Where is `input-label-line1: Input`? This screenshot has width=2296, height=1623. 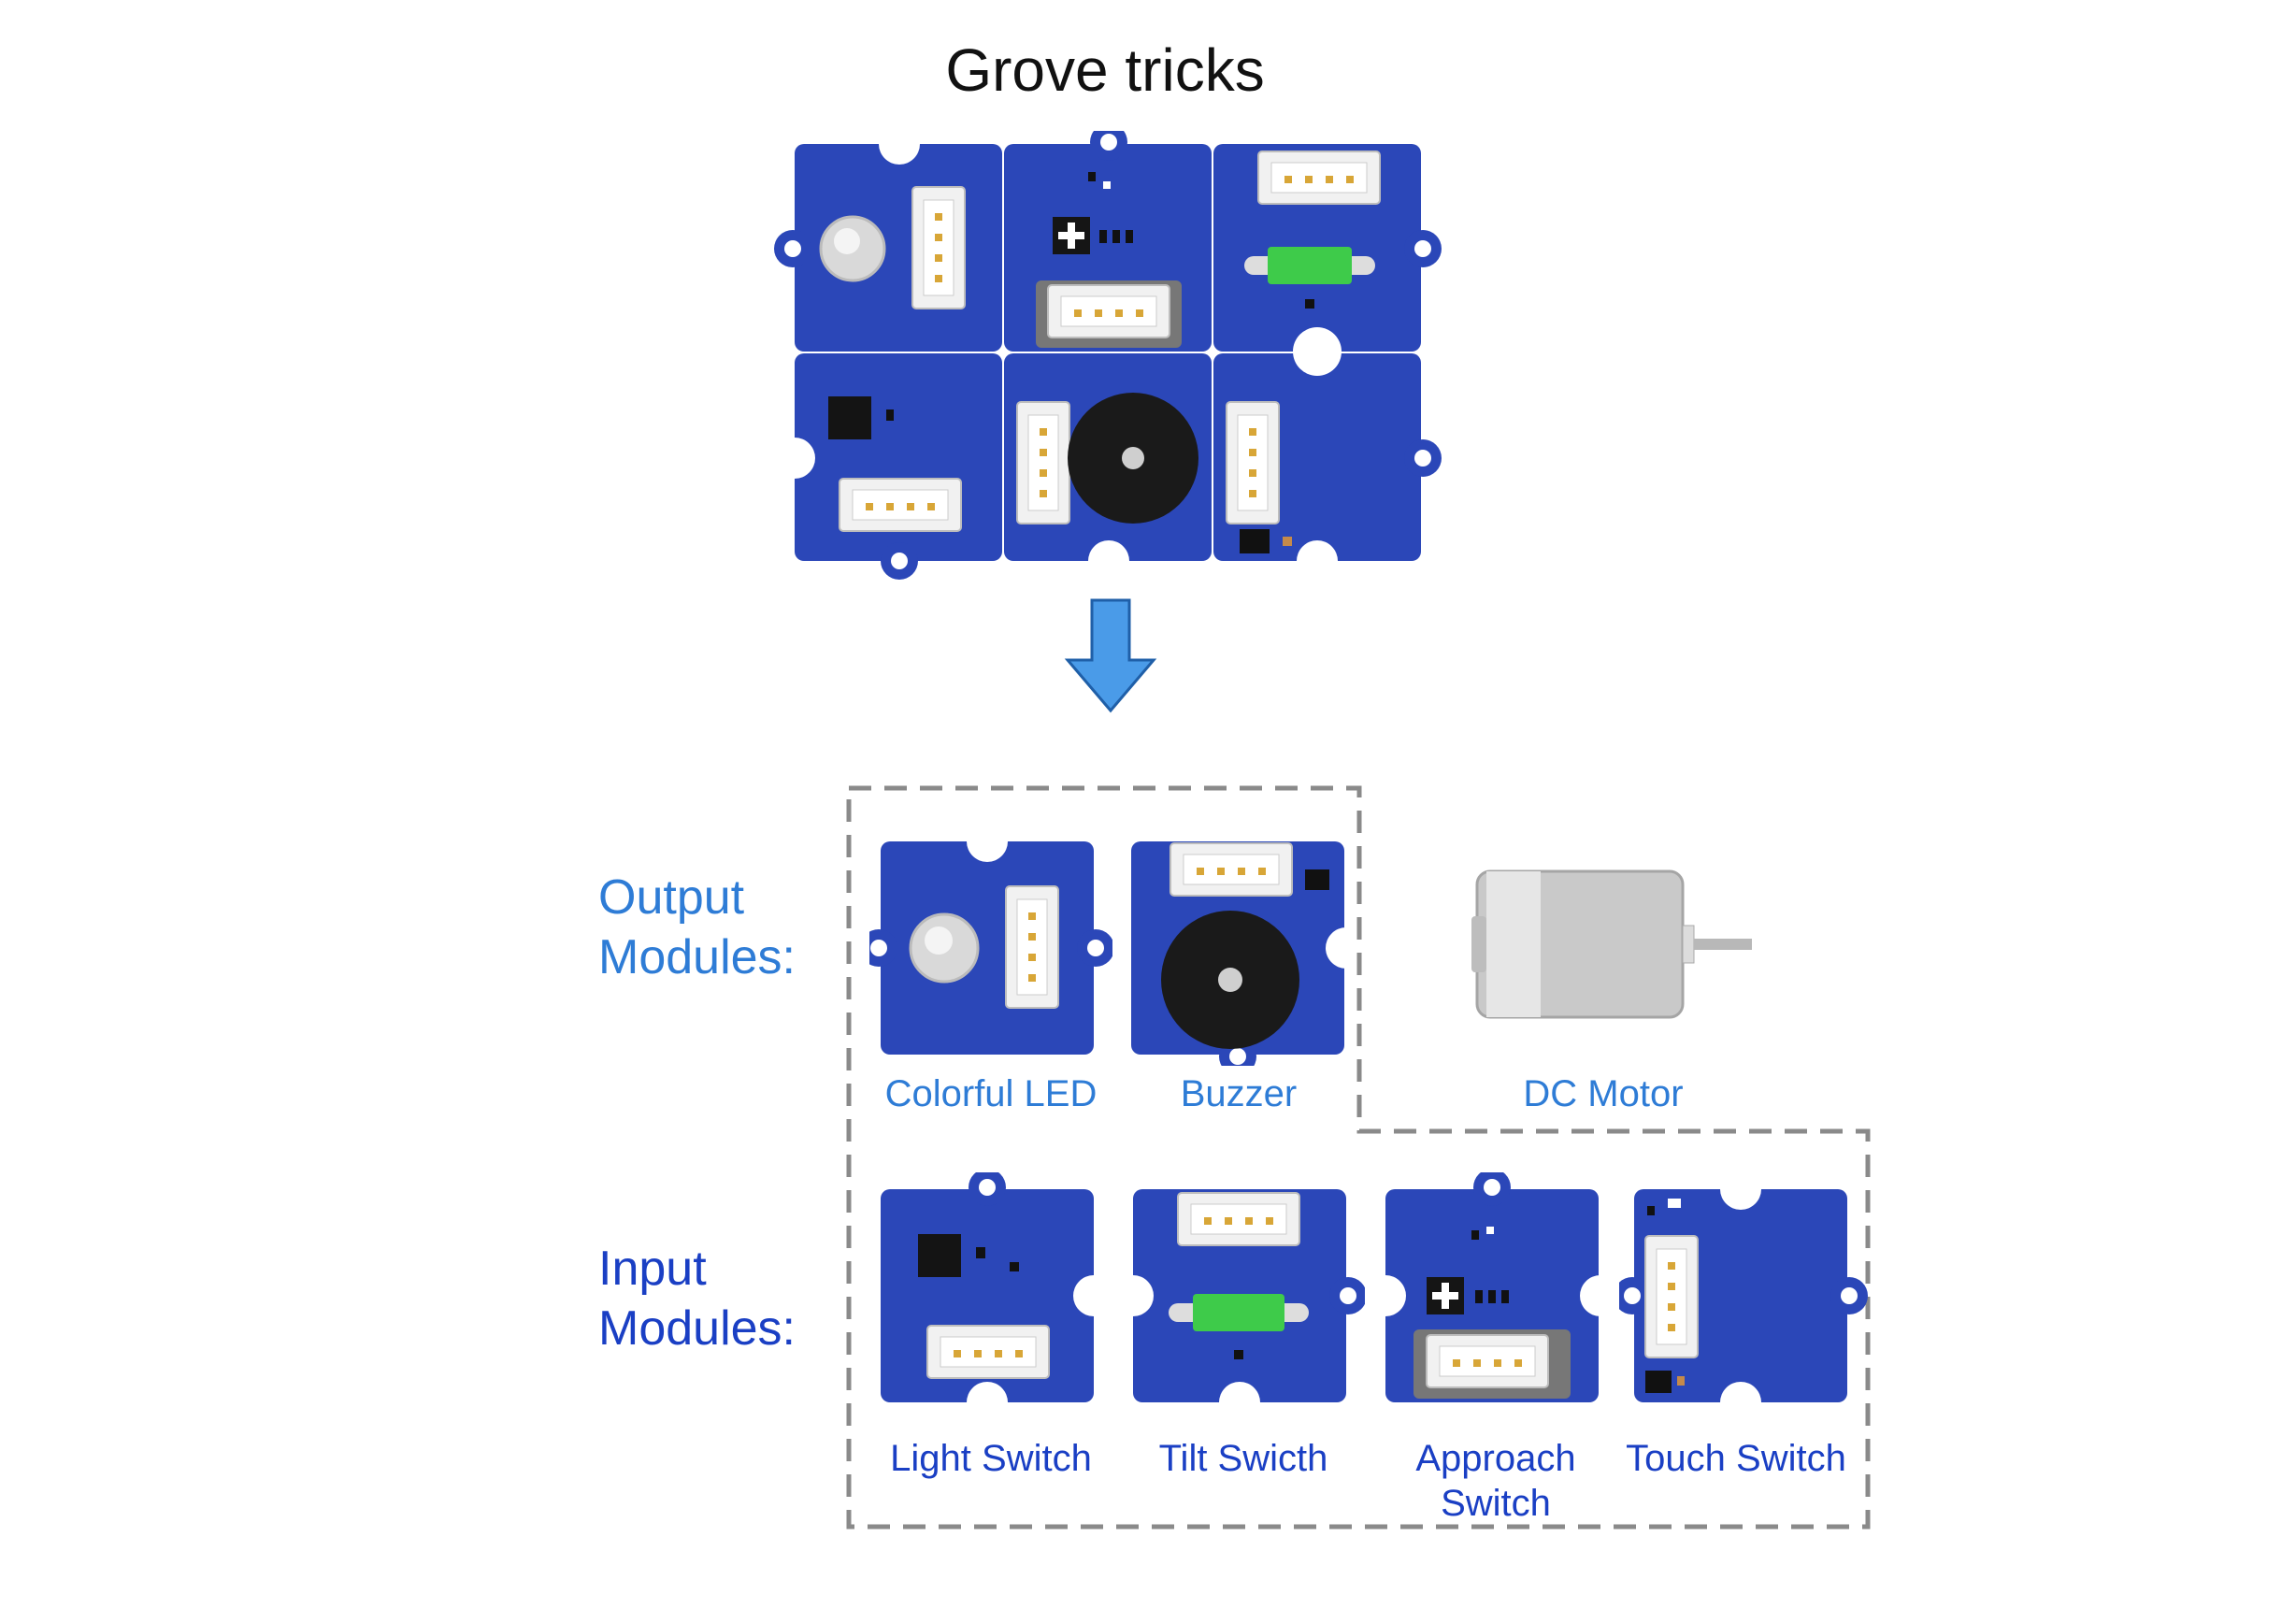 input-label-line1: Input is located at coordinates (652, 1269).